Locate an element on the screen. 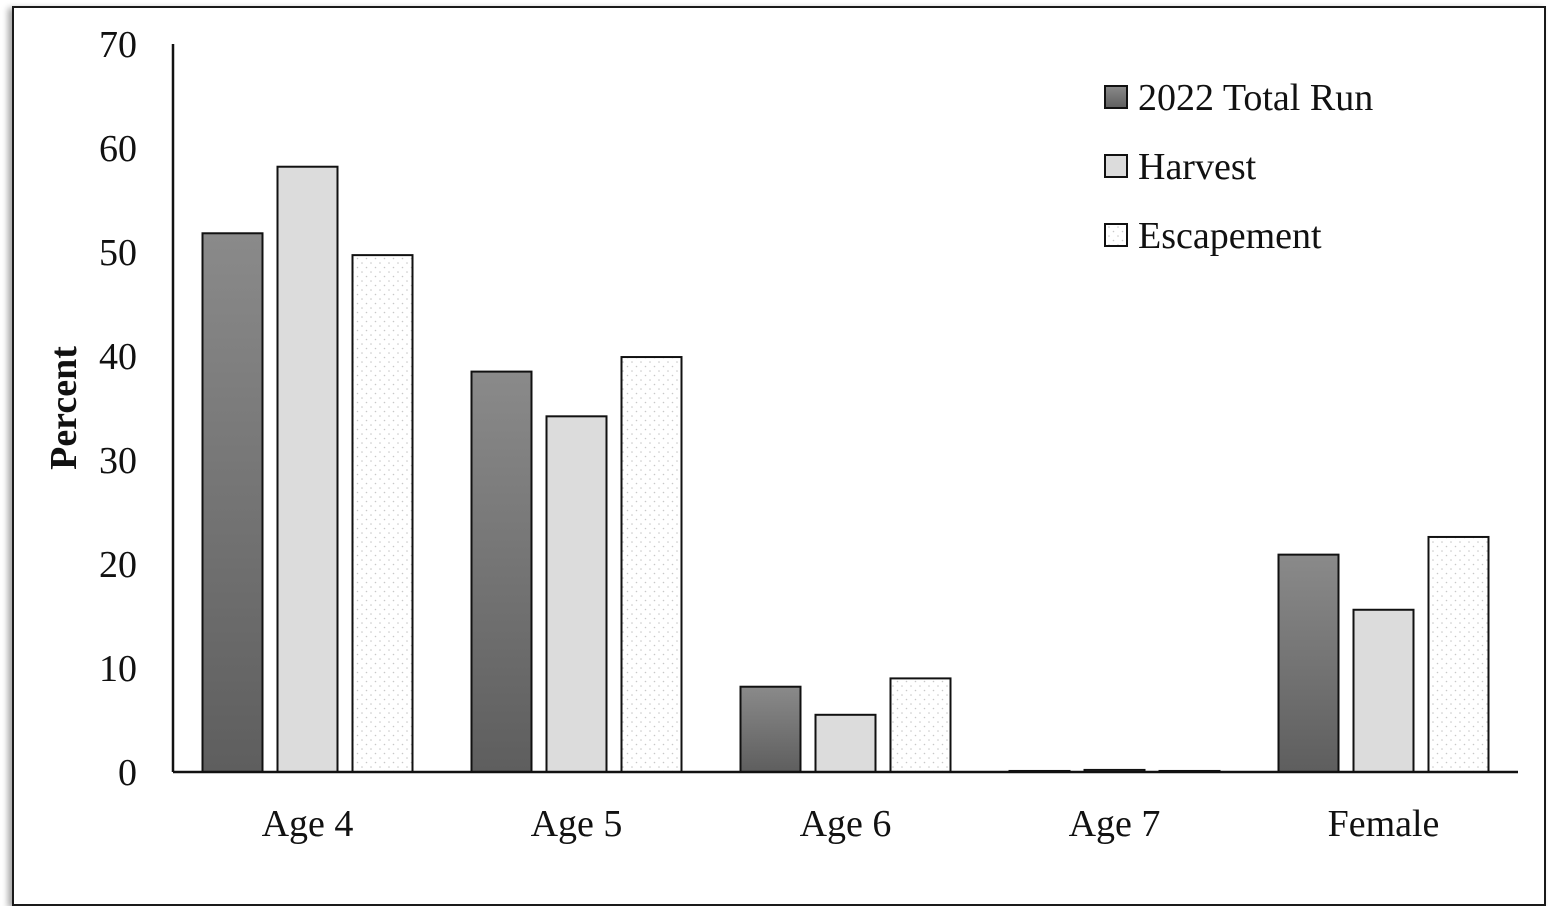 The image size is (1548, 906). bar-escapement-female is located at coordinates (1458, 654).